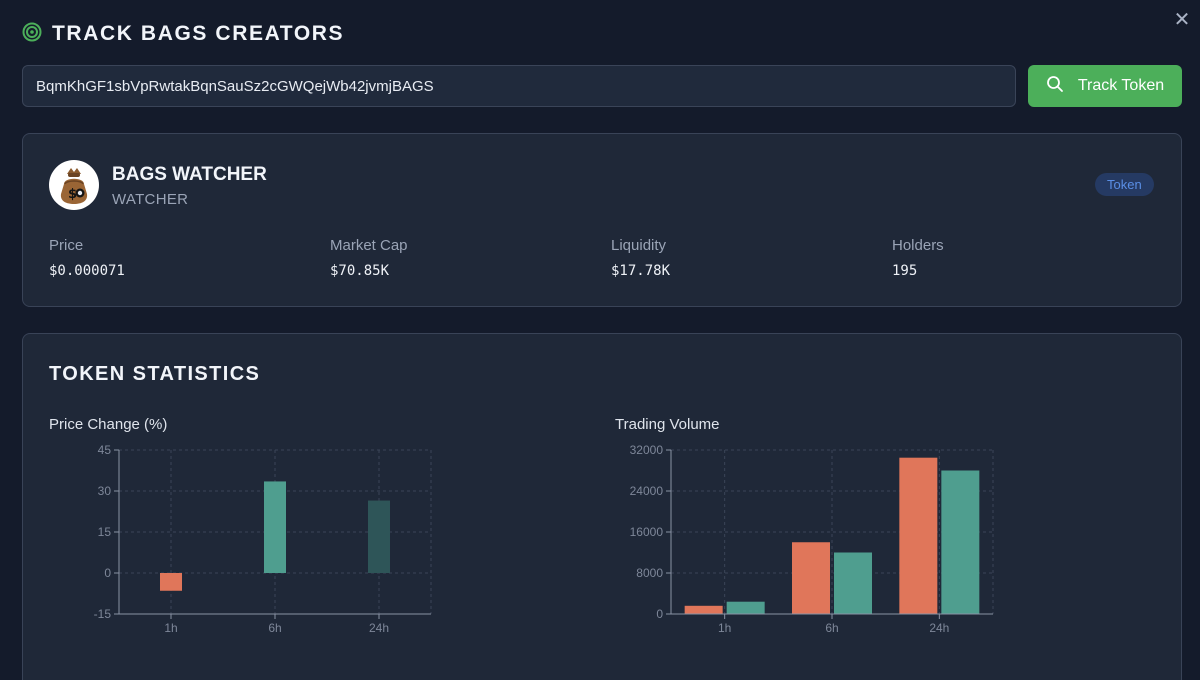 The image size is (1200, 680). Describe the element at coordinates (108, 424) in the screenshot. I see `price-change-chart-title: Price Change (%)` at that location.